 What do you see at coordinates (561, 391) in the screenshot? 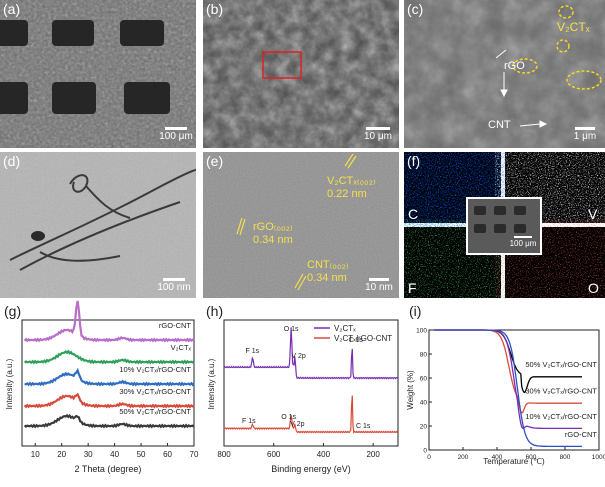
I see `chart-i-legend-entry: 30% V₂CTₓ/rGO-CNT` at bounding box center [561, 391].